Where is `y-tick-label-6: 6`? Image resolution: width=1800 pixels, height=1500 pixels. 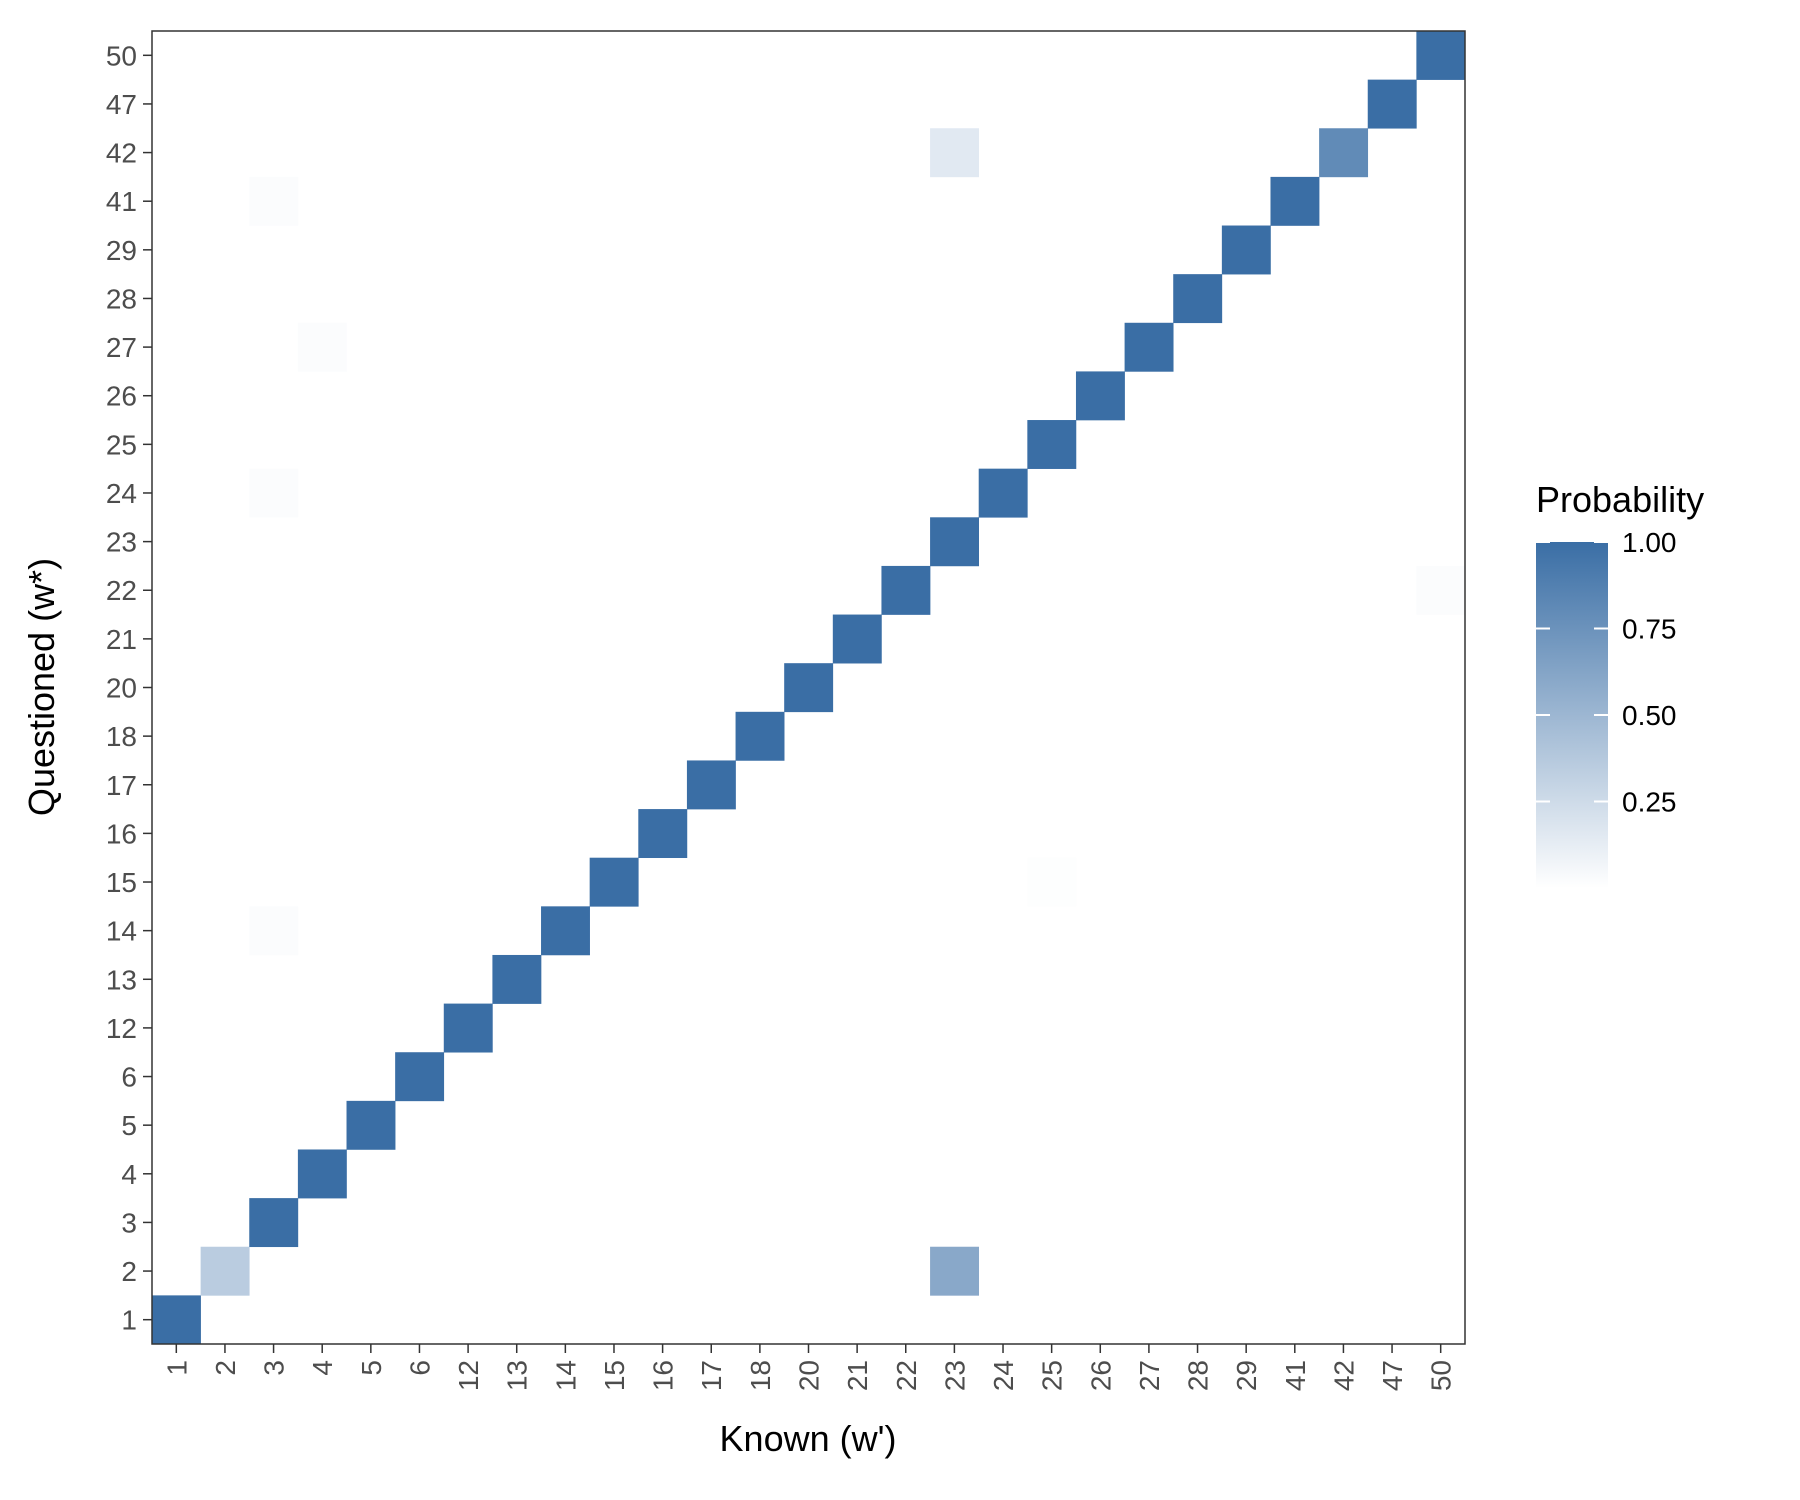
y-tick-label-6: 6 is located at coordinates (129, 1077).